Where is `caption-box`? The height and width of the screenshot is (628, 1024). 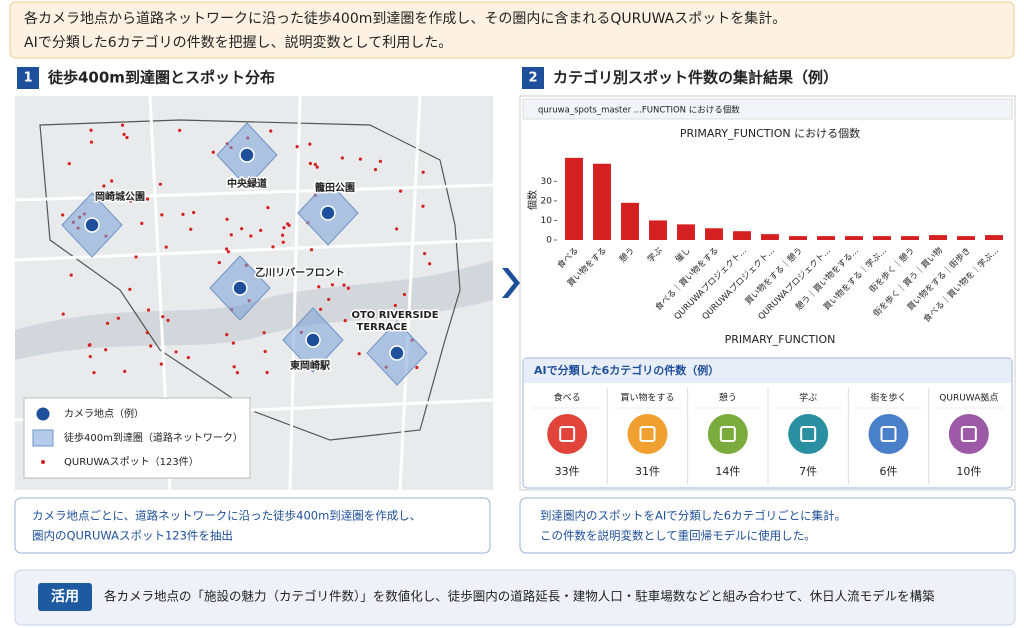 caption-box is located at coordinates (767, 525).